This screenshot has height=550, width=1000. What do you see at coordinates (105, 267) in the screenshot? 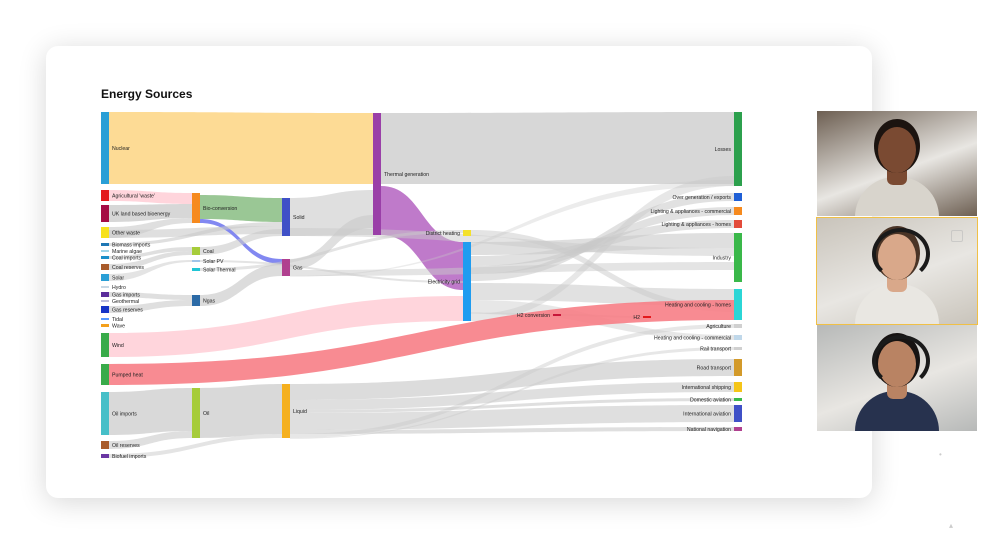
I see `node-coalreserves` at bounding box center [105, 267].